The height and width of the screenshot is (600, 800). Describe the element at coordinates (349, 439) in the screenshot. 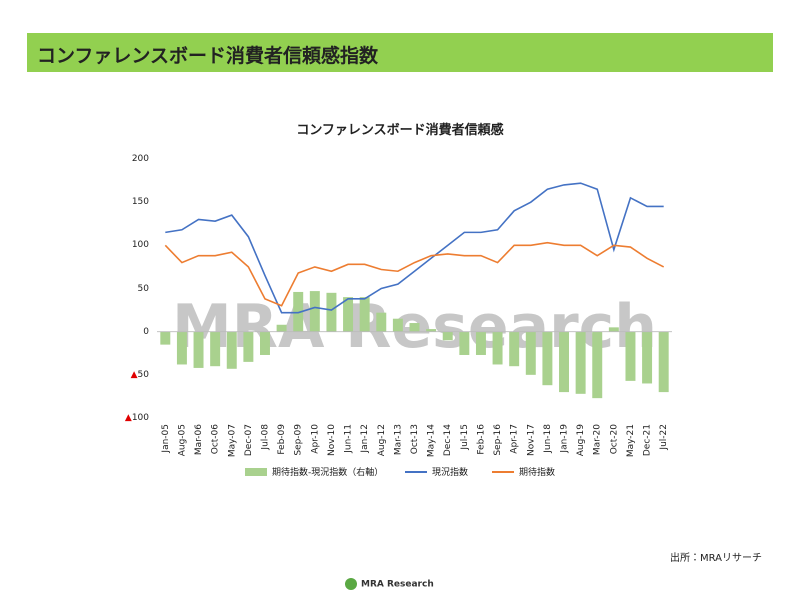

I see `x-tick-label: Jun-11` at that location.